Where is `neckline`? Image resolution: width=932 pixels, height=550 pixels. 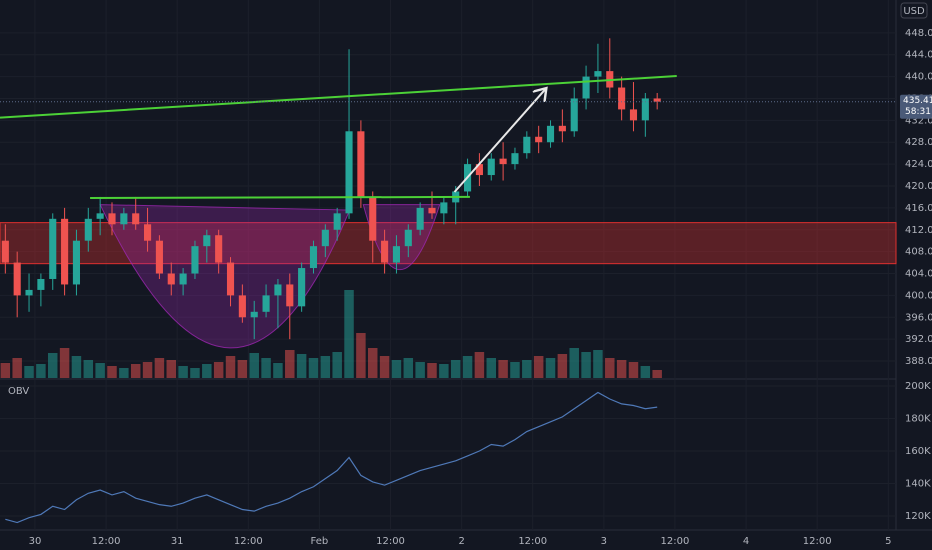
neckline is located at coordinates (280, 197).